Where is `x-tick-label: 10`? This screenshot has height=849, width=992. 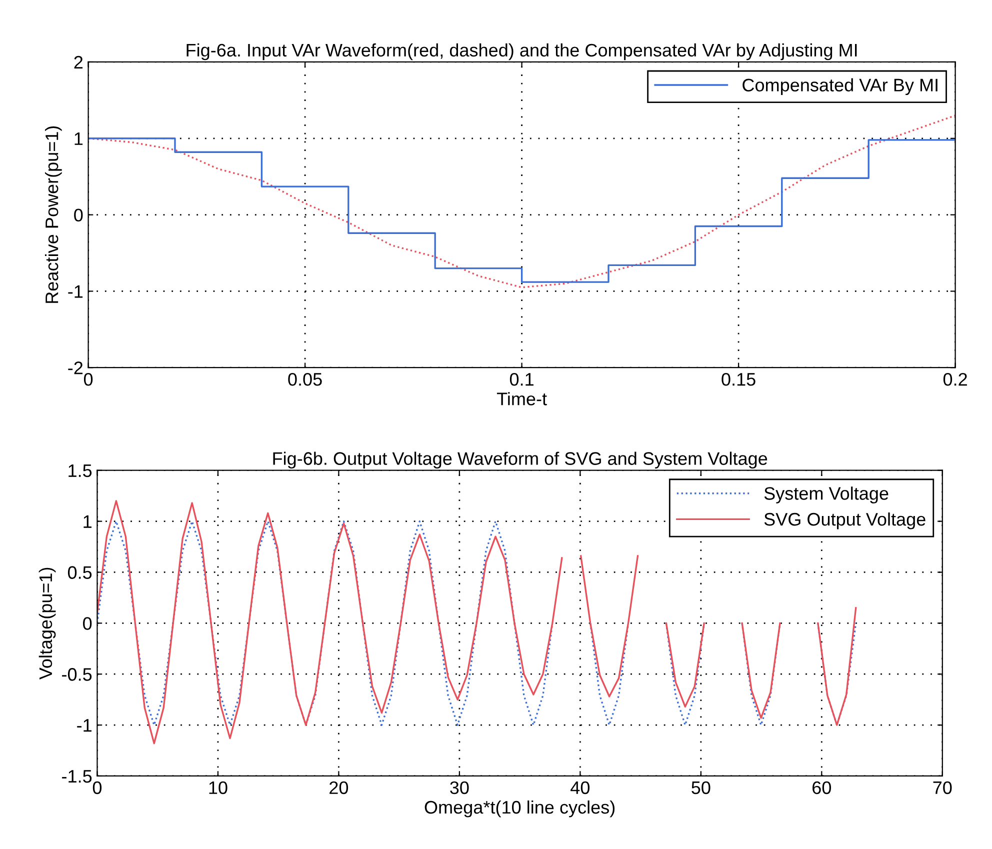
x-tick-label: 10 is located at coordinates (218, 787).